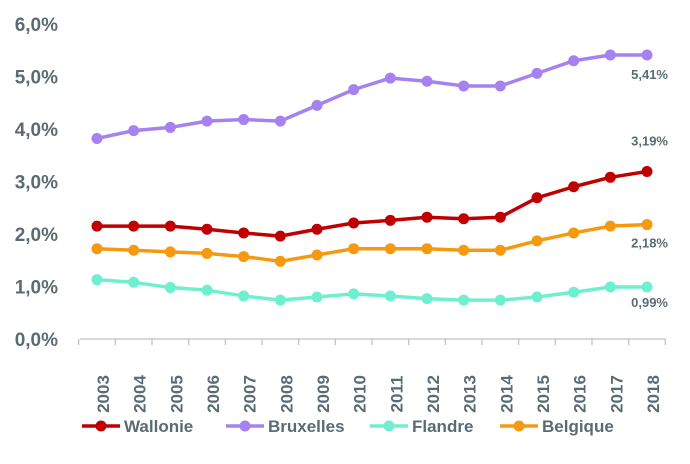 The width and height of the screenshot is (690, 464). Describe the element at coordinates (286, 394) in the screenshot. I see `x-tick-label: 2008` at that location.